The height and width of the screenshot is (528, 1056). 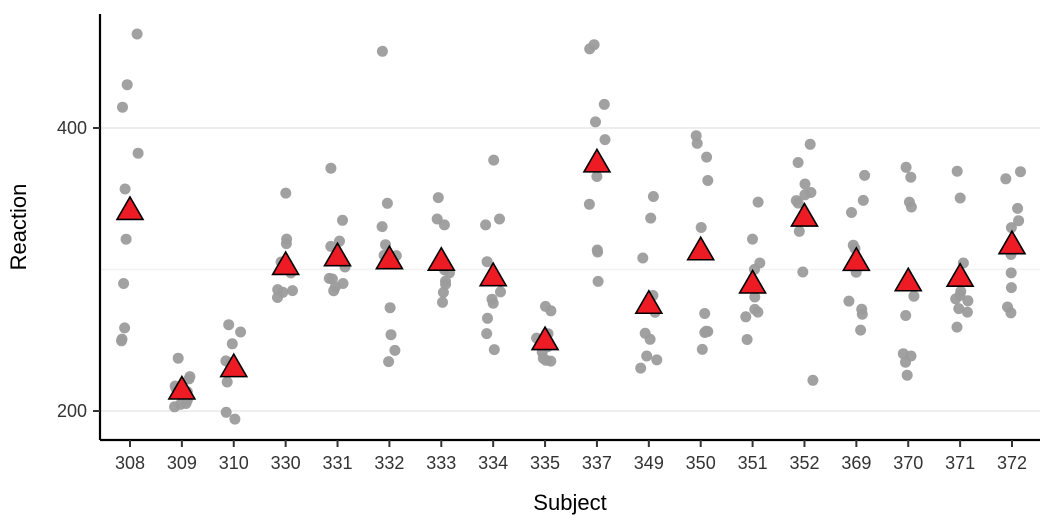 What do you see at coordinates (234, 463) in the screenshot?
I see `x-tick-label: 310` at bounding box center [234, 463].